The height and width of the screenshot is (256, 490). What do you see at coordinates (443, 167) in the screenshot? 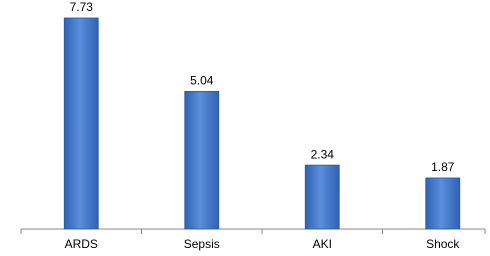
I see `data-label: 1.87` at bounding box center [443, 167].